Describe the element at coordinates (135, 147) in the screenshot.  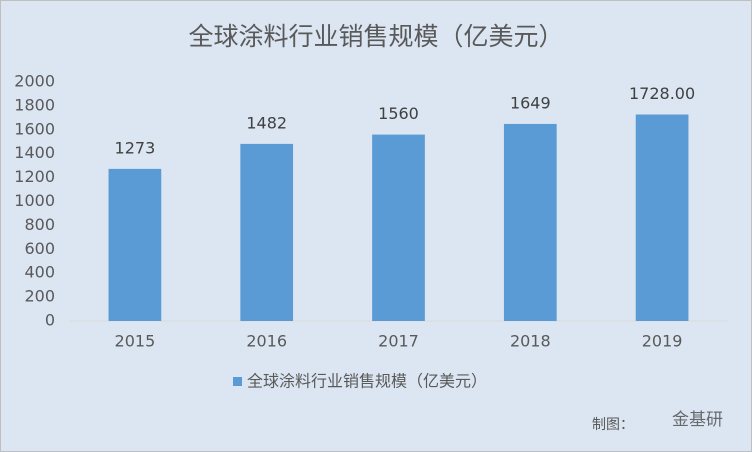
I see `data-label: 1273` at that location.